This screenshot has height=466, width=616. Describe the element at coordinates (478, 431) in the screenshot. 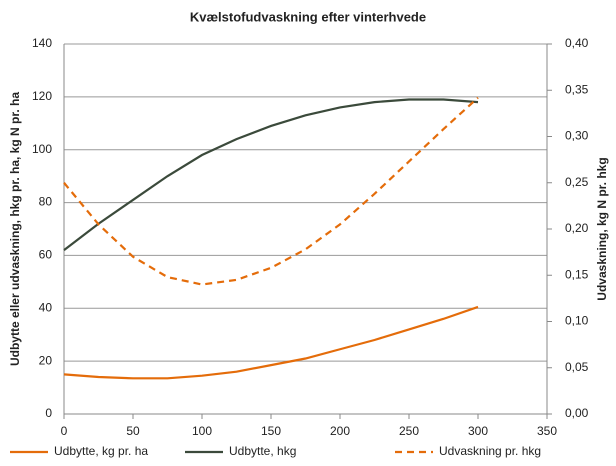

I see `x-tick-label: 300` at that location.